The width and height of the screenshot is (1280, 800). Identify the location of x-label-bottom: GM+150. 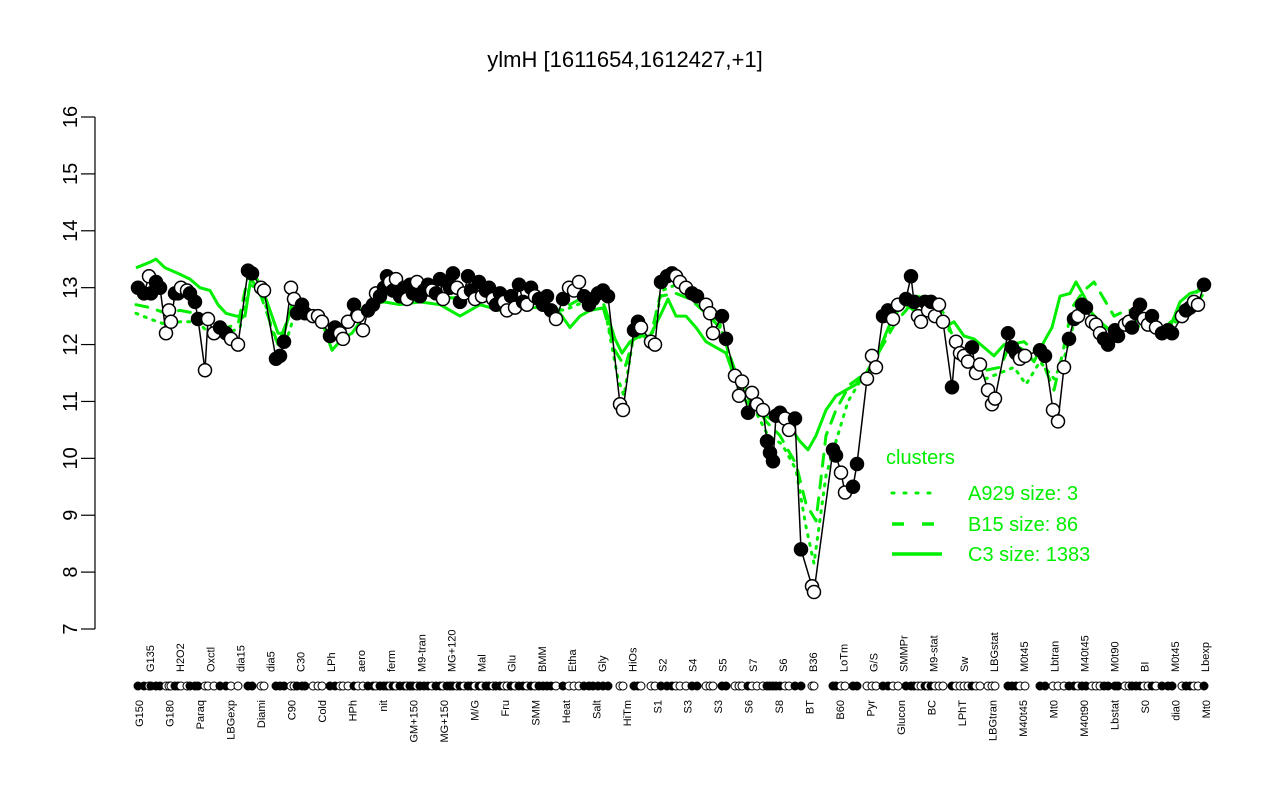
(414, 721).